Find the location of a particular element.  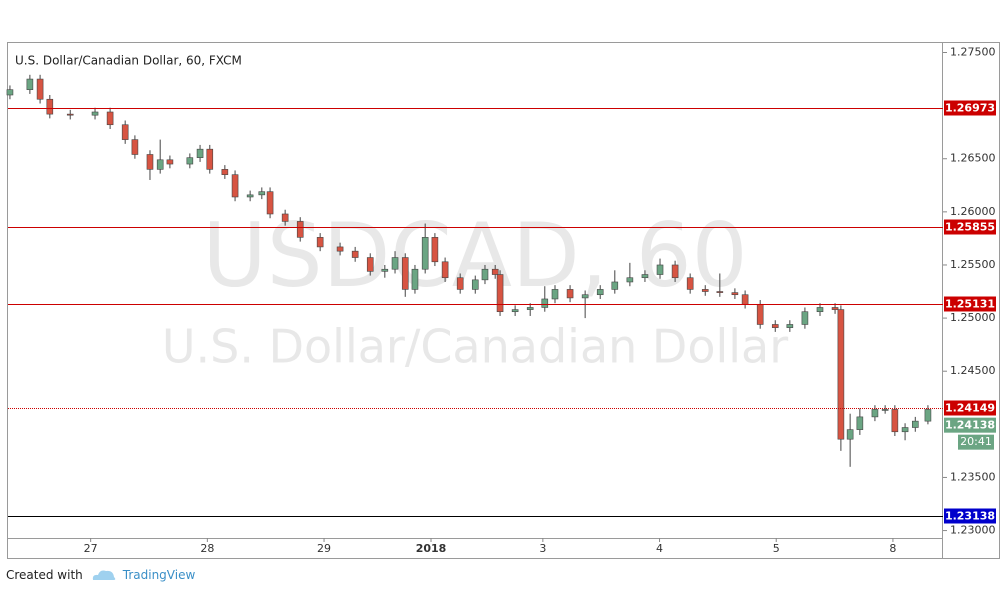

logo is located at coordinates (104, 575).